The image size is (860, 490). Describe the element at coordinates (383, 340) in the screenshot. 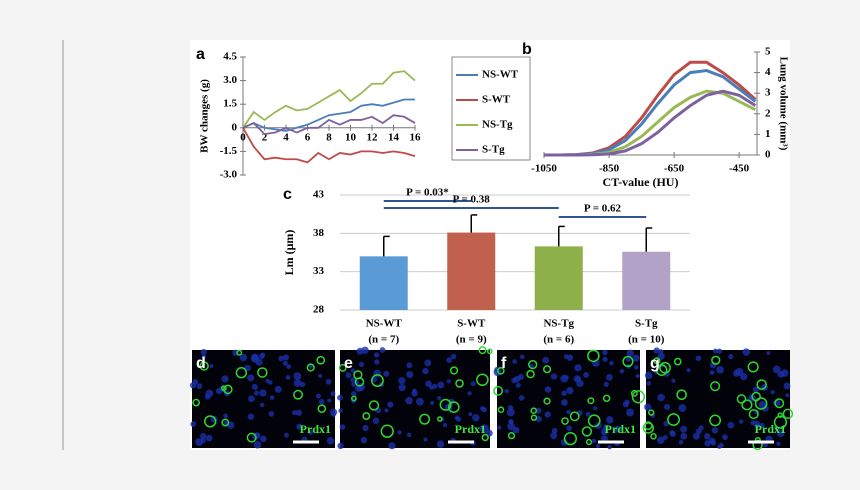

I see `x-tick-sublabel: (n = 7)` at that location.